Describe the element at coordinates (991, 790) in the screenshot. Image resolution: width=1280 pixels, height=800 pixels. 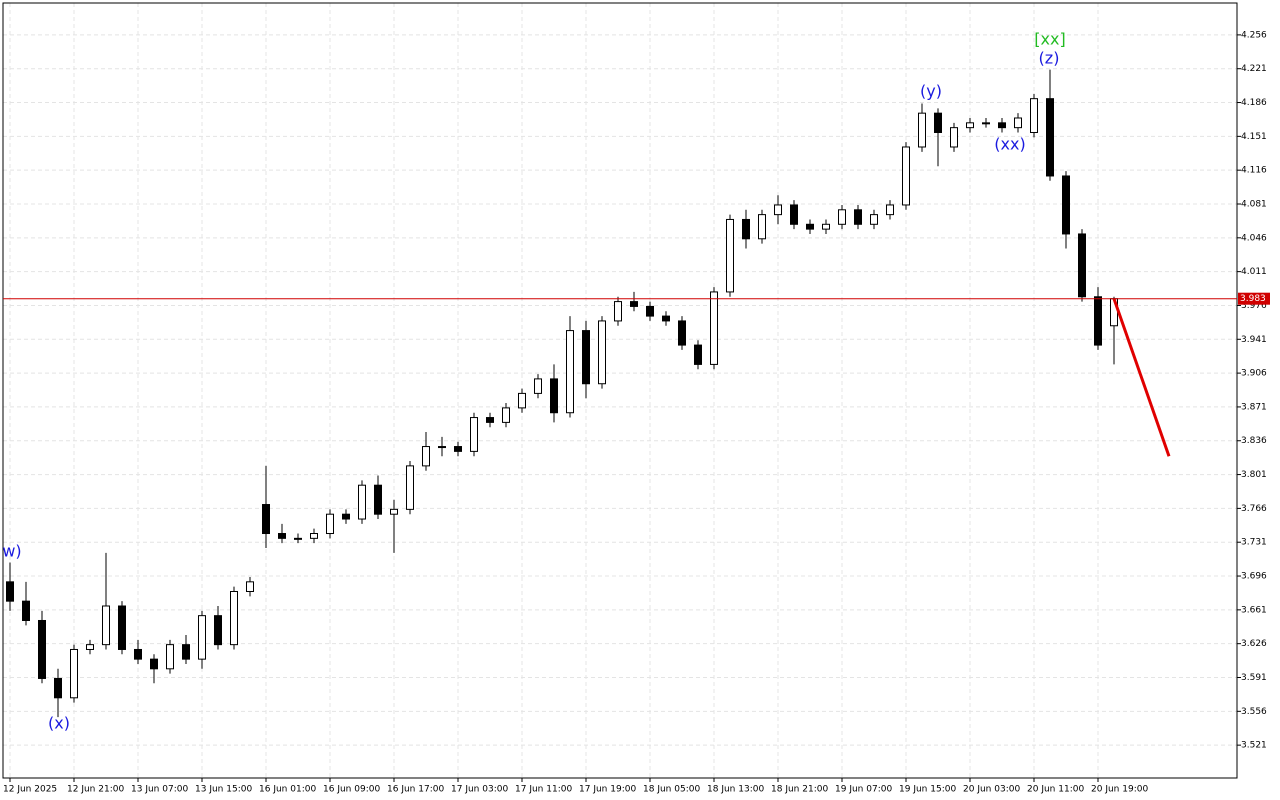
I see `x-tick-label: 20 Jun 03:00` at that location.